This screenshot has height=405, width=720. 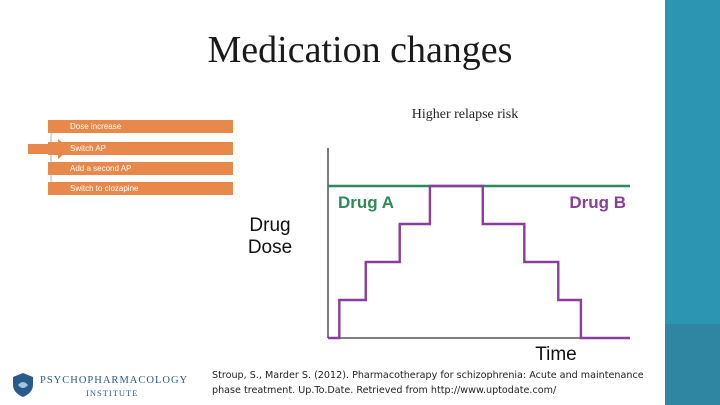 What do you see at coordinates (140, 168) in the screenshot?
I see `step-add-second-ap: Add a second AP` at bounding box center [140, 168].